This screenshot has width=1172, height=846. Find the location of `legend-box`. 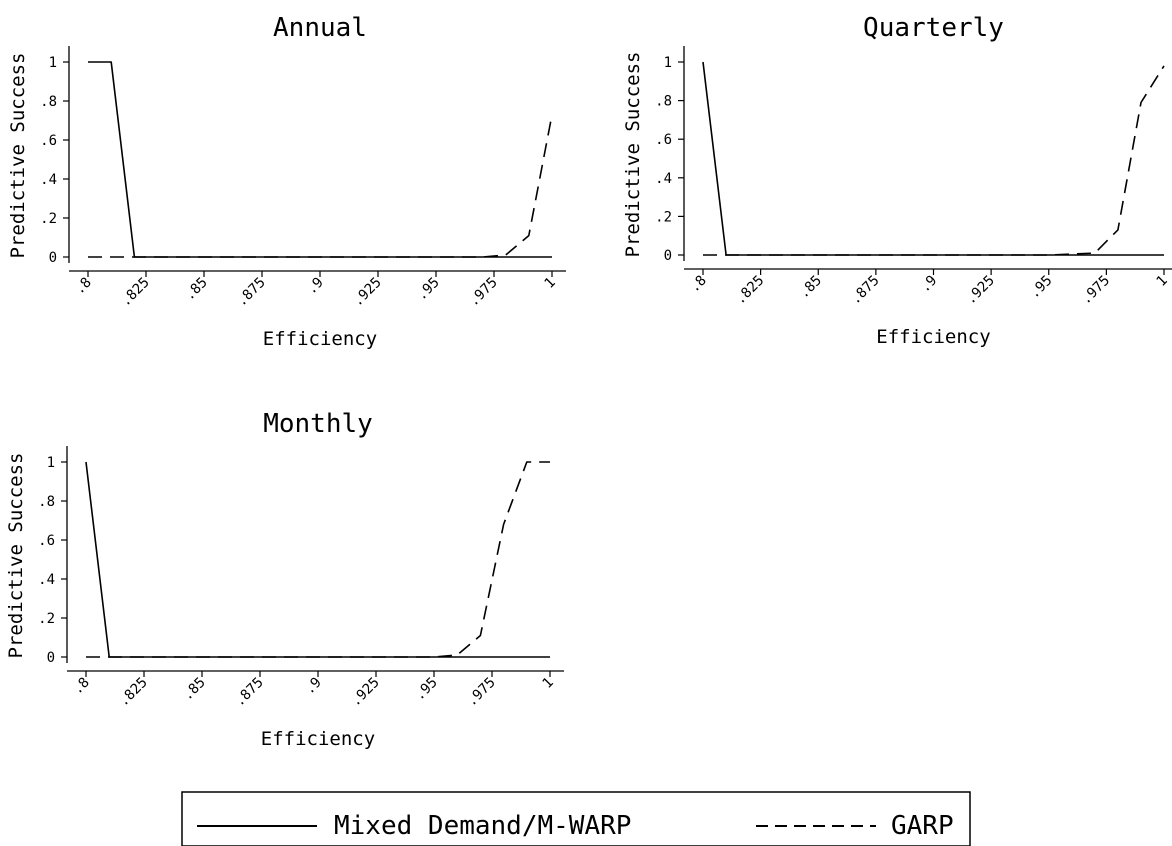

legend-box is located at coordinates (576, 818).